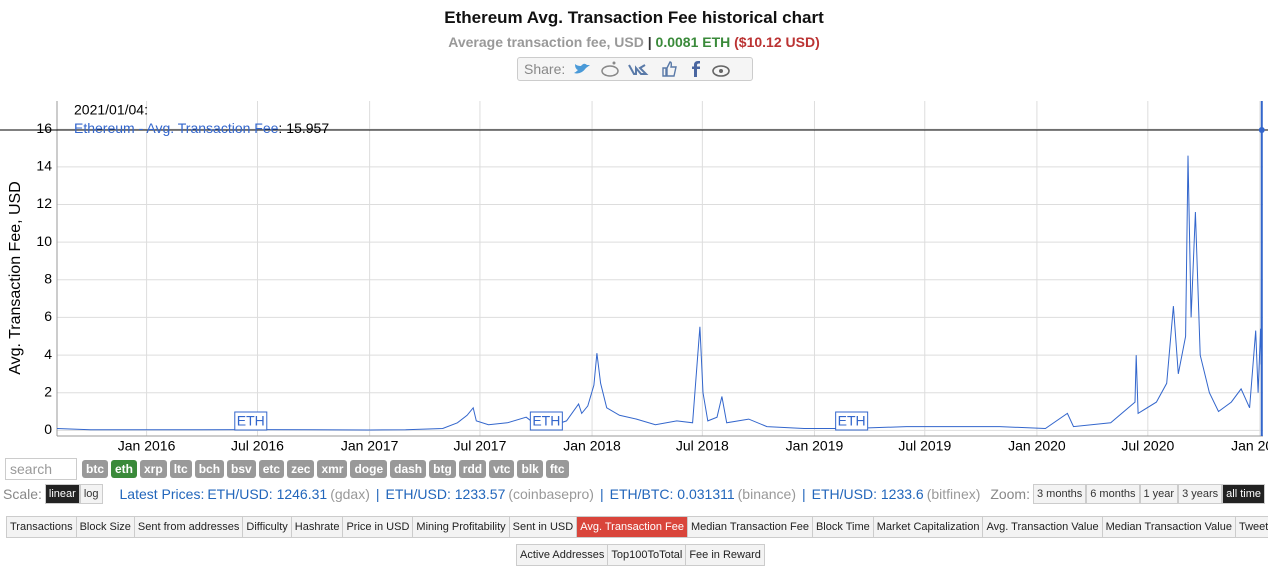 Image resolution: width=1268 pixels, height=574 pixels. I want to click on coin-button: ftc, so click(557, 469).